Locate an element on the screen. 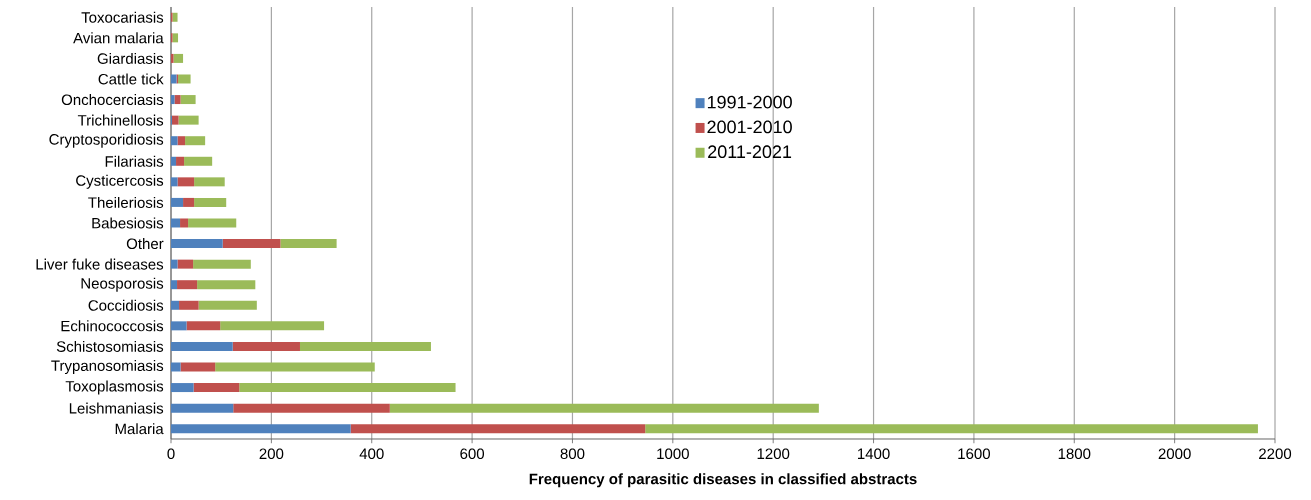  y-tick-label: Toxoplasmosis is located at coordinates (114, 387).